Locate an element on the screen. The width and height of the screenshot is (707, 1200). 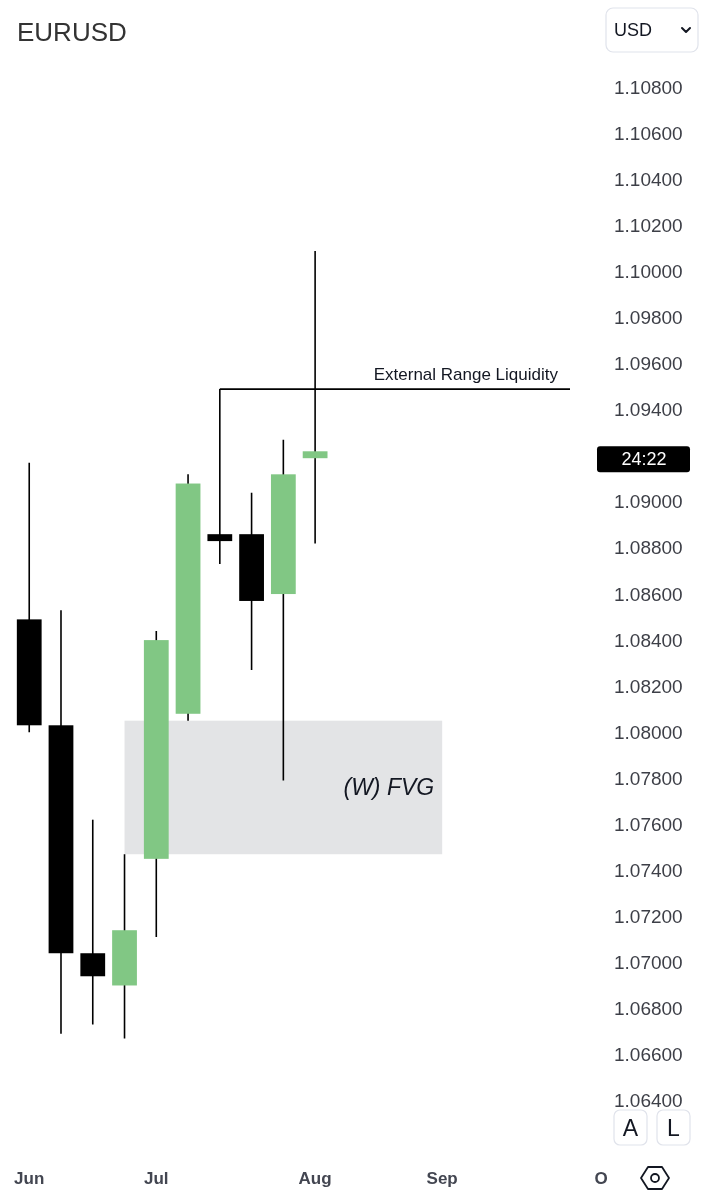
y-tick-label: 1.10000 is located at coordinates (648, 272).